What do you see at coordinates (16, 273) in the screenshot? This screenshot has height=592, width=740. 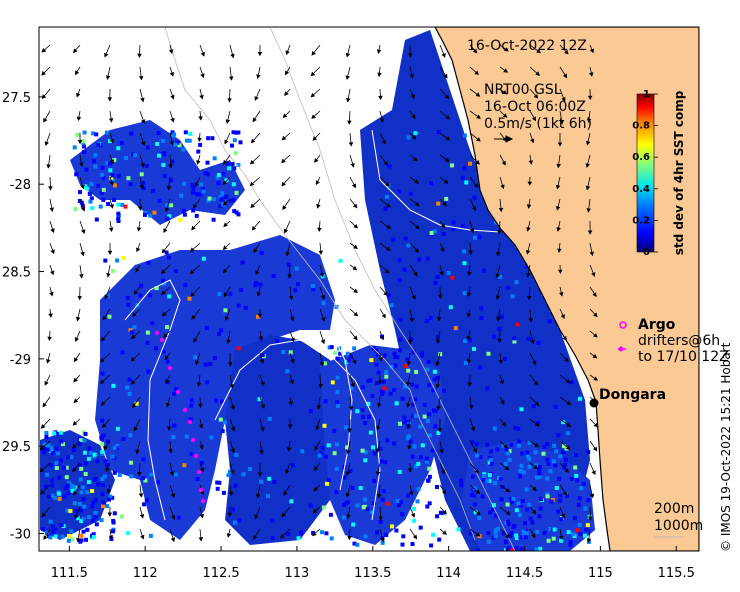 I see `y-tick-label: 28.5` at bounding box center [16, 273].